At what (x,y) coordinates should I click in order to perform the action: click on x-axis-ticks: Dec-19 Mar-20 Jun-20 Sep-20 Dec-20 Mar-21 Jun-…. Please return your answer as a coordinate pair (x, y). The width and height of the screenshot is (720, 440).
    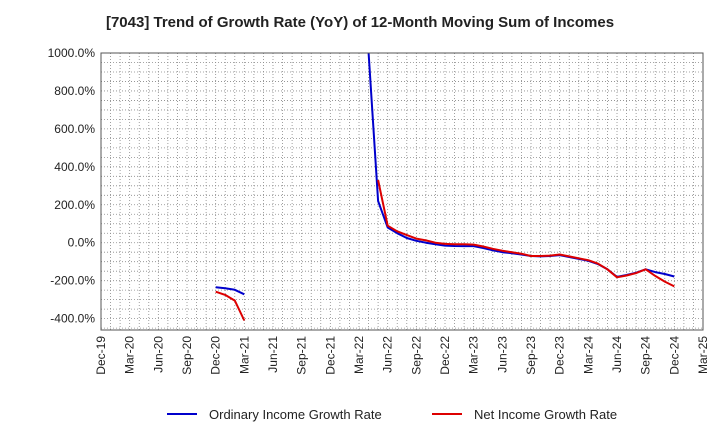
    Looking at the image, I should click on (402, 355).